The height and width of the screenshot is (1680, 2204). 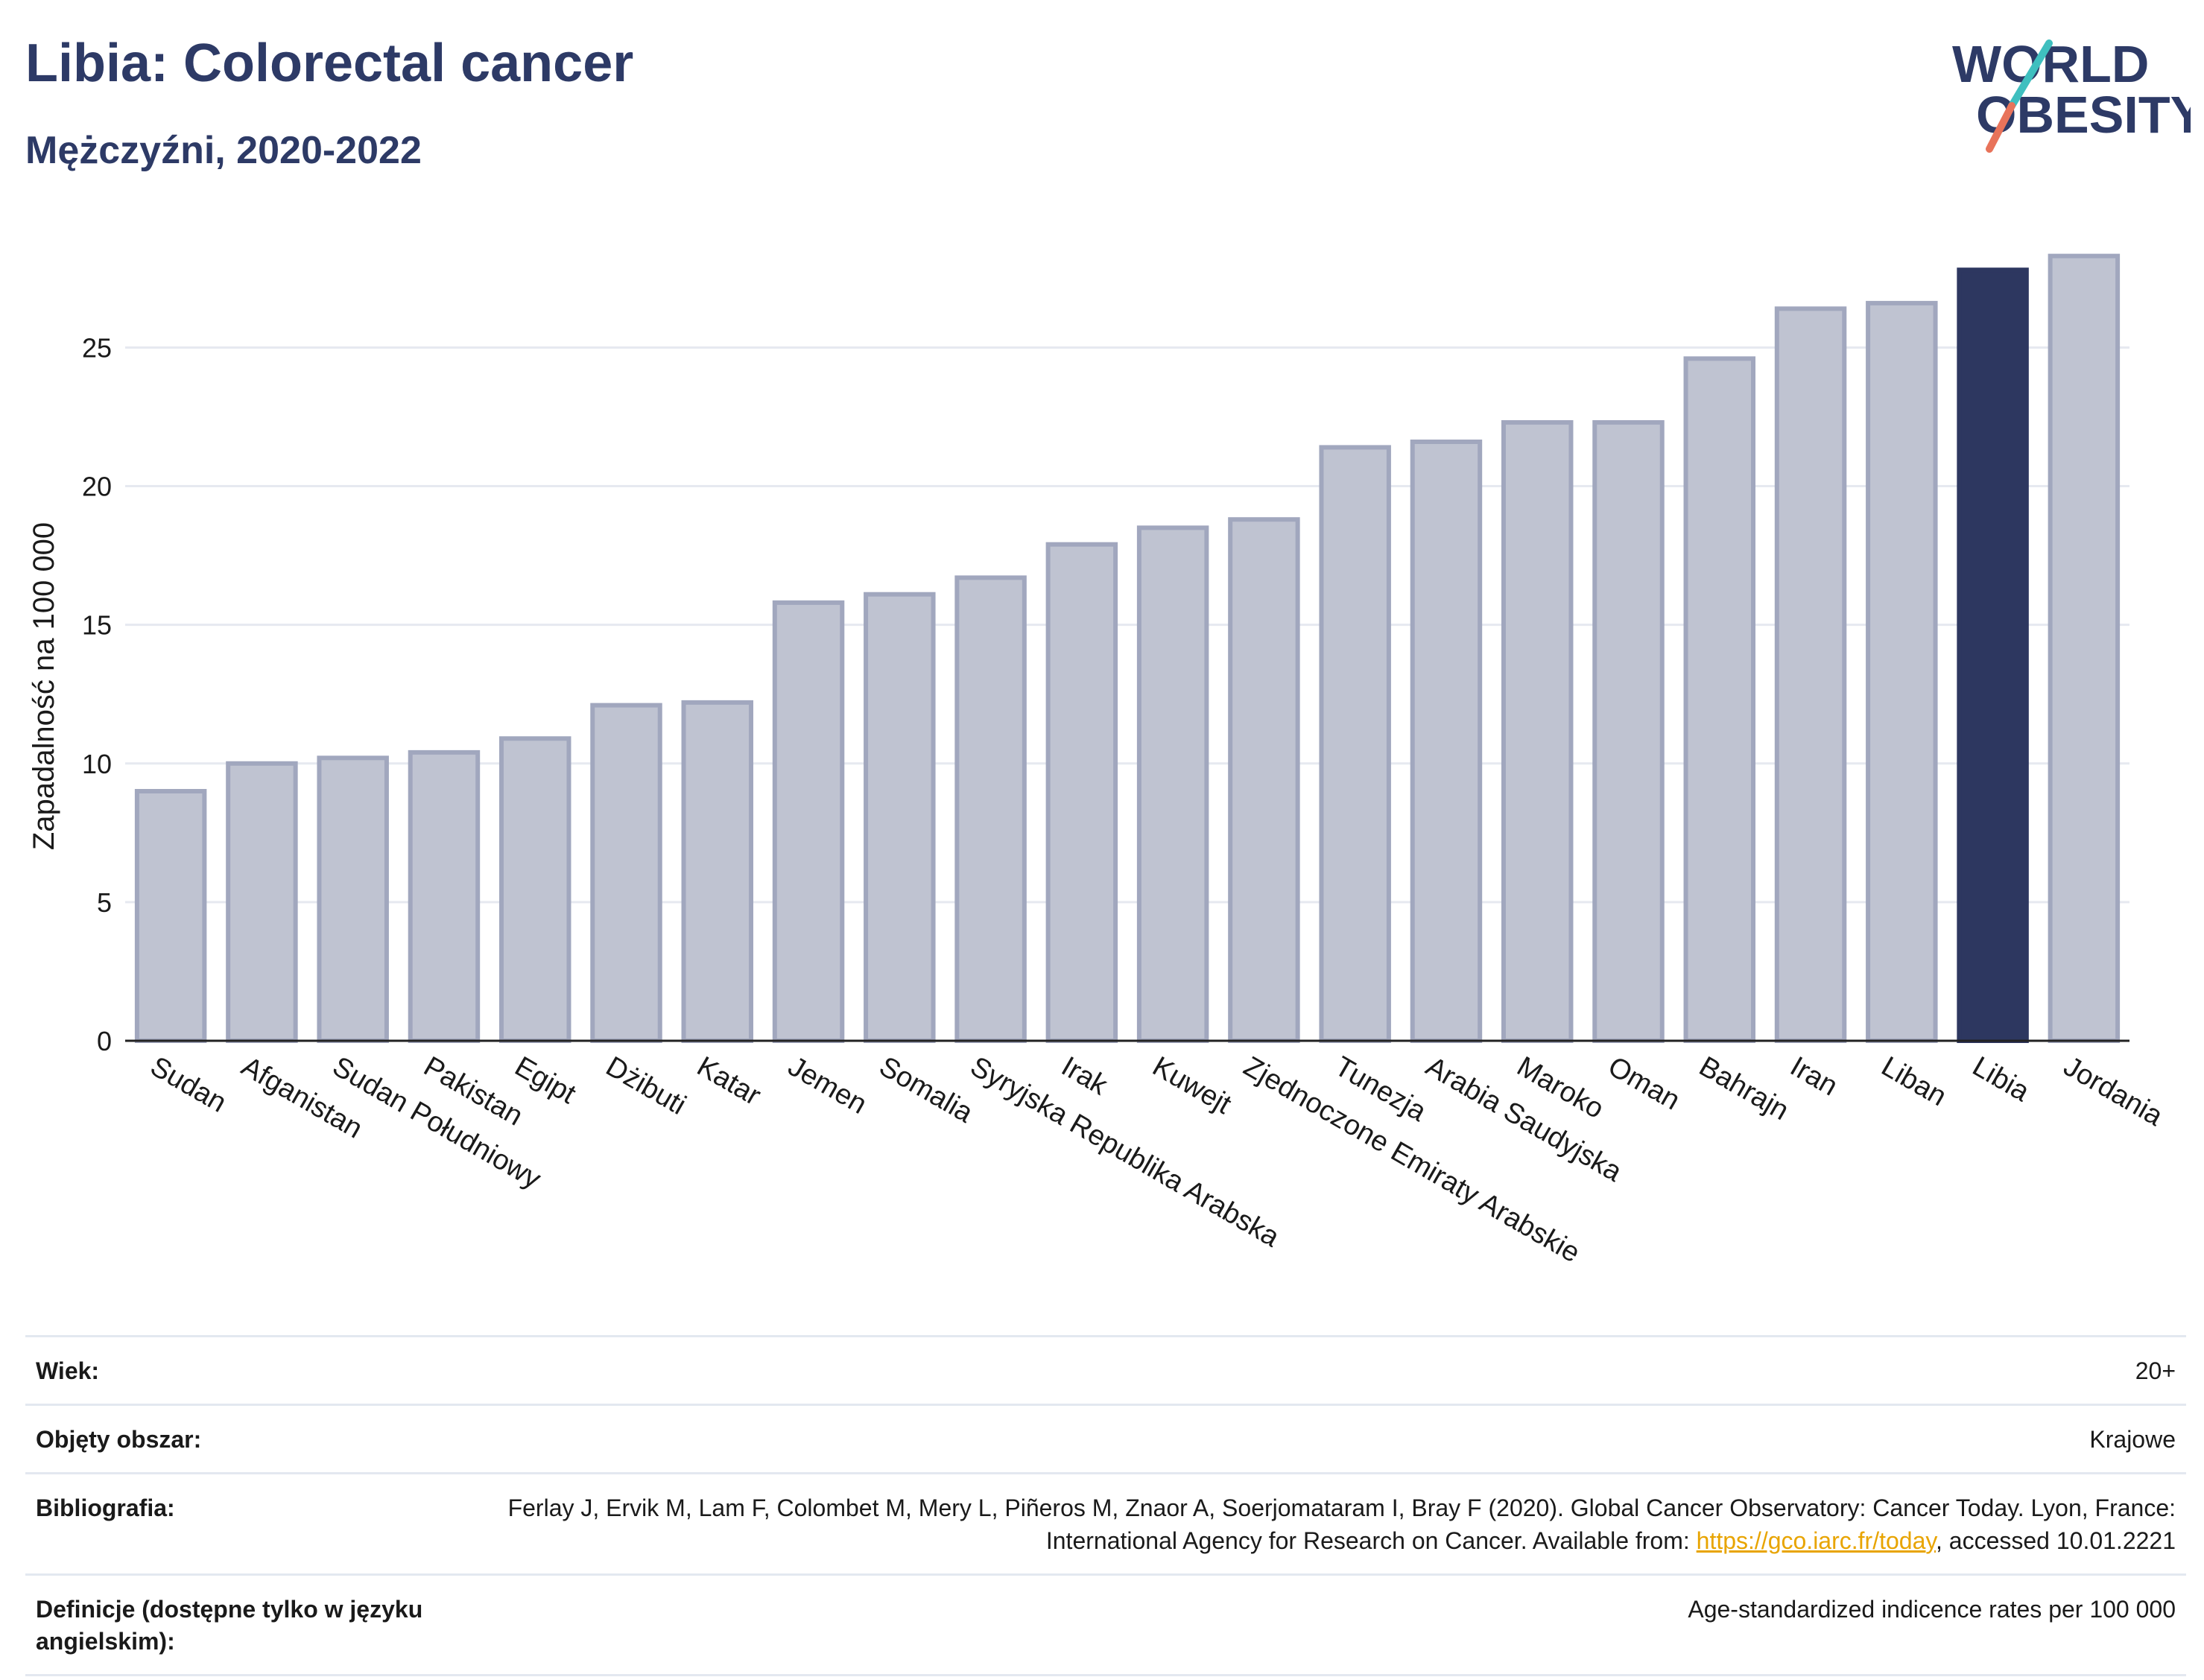 I want to click on bar-somalia, so click(x=900, y=817).